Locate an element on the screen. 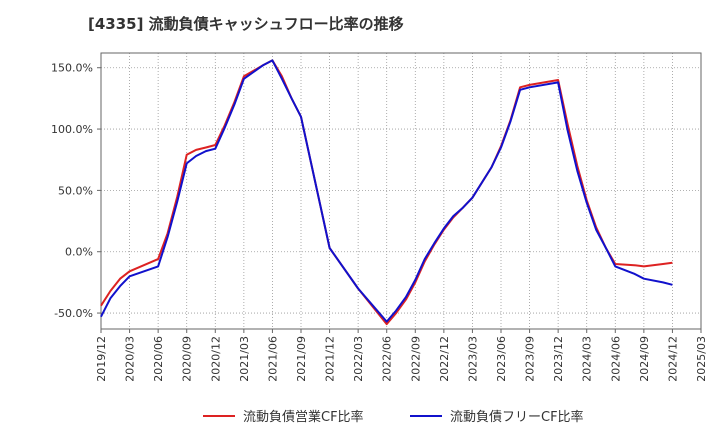 The width and height of the screenshot is (720, 440). x-tick-label: 2022/09 is located at coordinates (415, 359).